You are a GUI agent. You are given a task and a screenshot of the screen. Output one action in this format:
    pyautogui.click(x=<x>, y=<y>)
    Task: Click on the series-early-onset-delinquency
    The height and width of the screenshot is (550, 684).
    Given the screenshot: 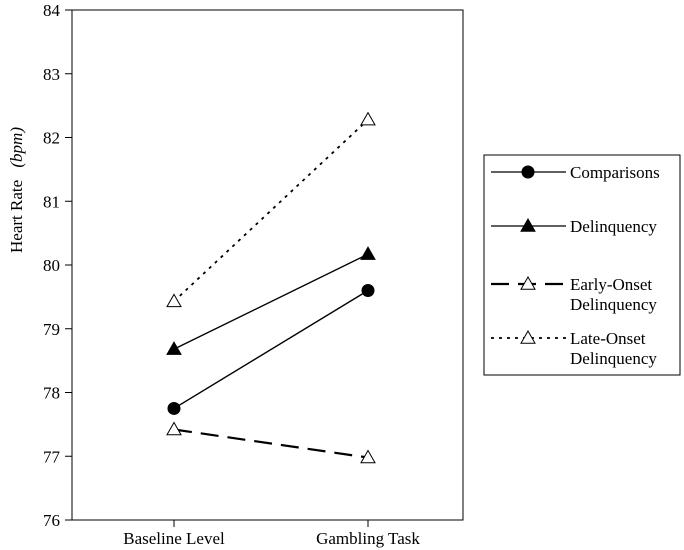 What is the action you would take?
    pyautogui.click(x=271, y=442)
    